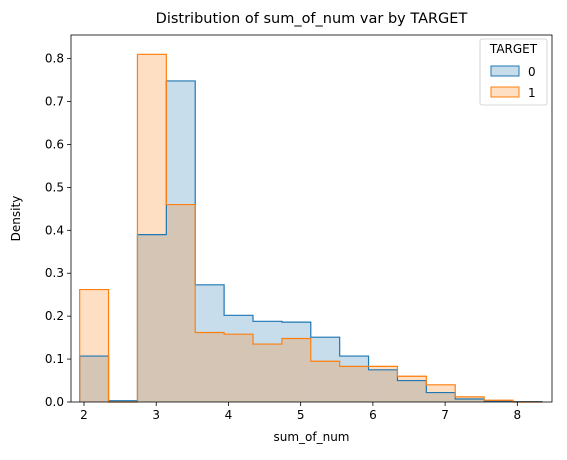 This screenshot has width=567, height=460. Describe the element at coordinates (532, 72) in the screenshot. I see `legend-label-0: 0` at that location.